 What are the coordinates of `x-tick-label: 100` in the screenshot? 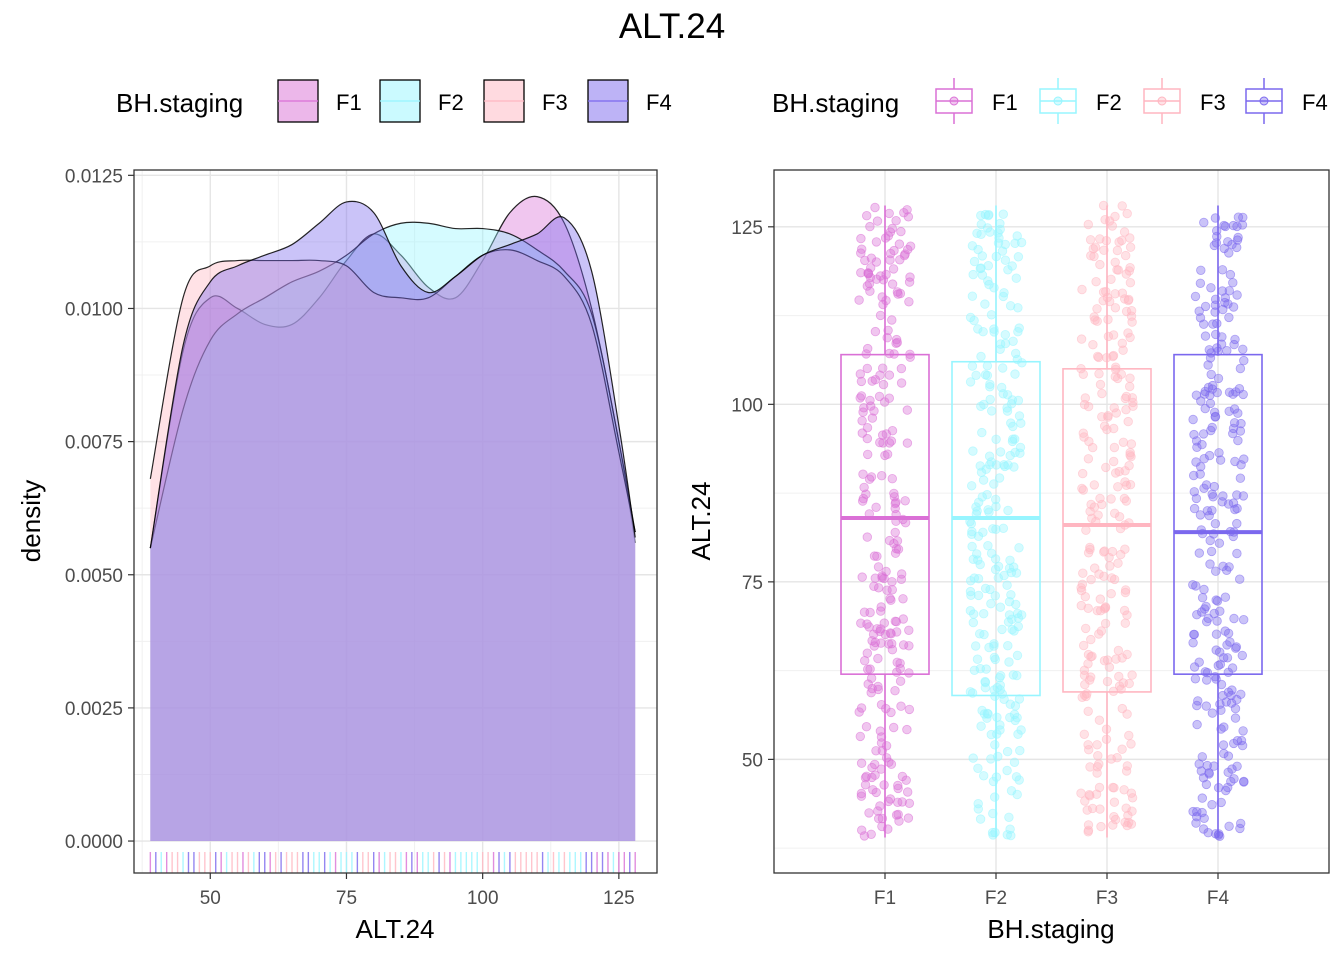 It's located at (483, 898).